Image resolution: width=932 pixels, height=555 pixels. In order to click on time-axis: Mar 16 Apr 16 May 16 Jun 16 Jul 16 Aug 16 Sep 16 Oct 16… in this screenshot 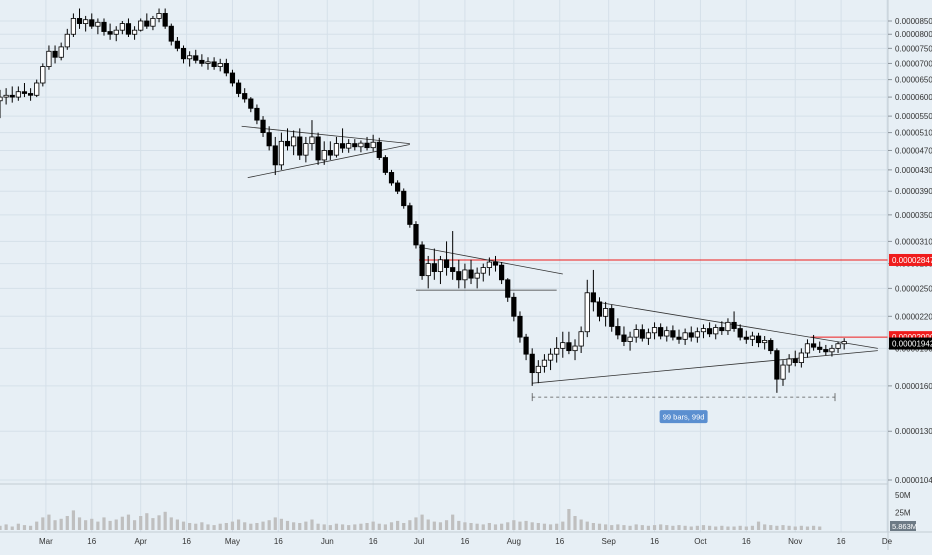, I will do `click(466, 538)`.